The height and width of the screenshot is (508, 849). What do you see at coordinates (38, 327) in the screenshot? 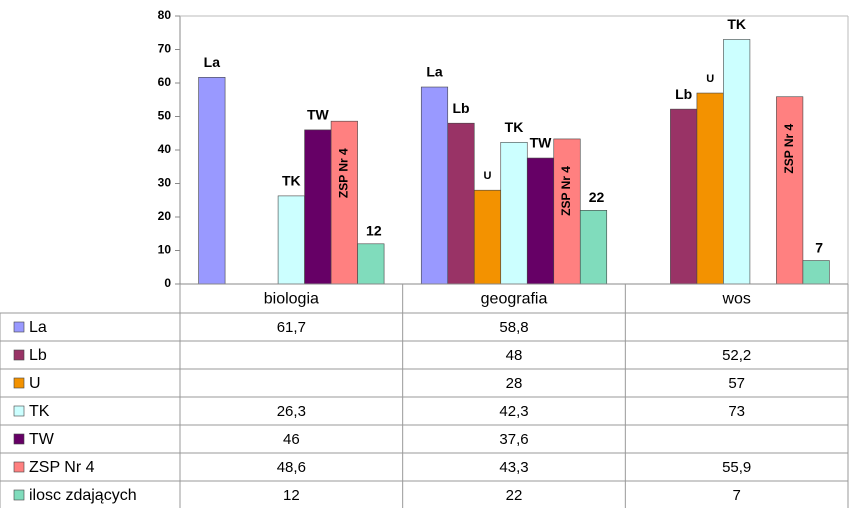
I see `legend-label: La` at bounding box center [38, 327].